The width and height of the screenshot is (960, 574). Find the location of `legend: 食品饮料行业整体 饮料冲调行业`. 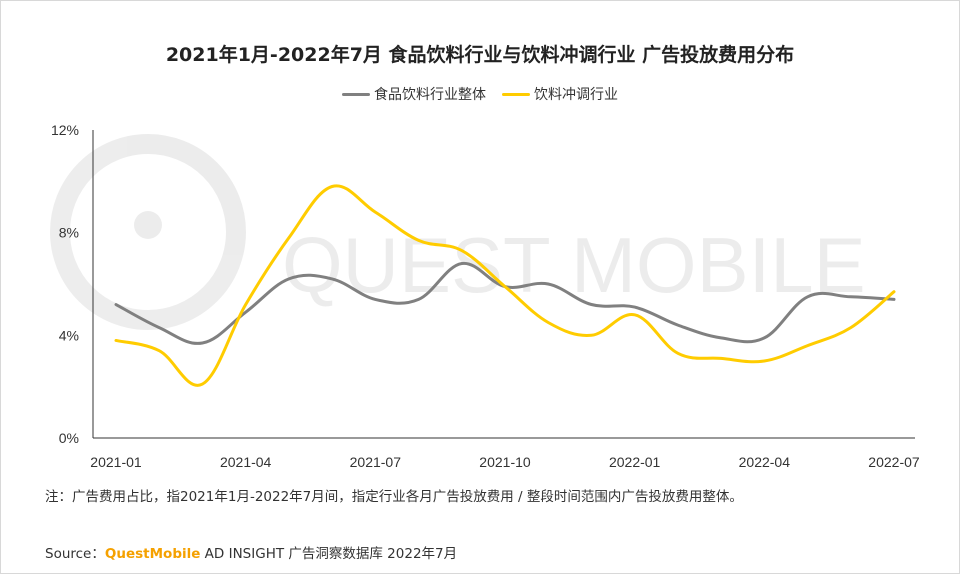

legend: 食品饮料行业整体 饮料冲调行业 is located at coordinates (480, 94).